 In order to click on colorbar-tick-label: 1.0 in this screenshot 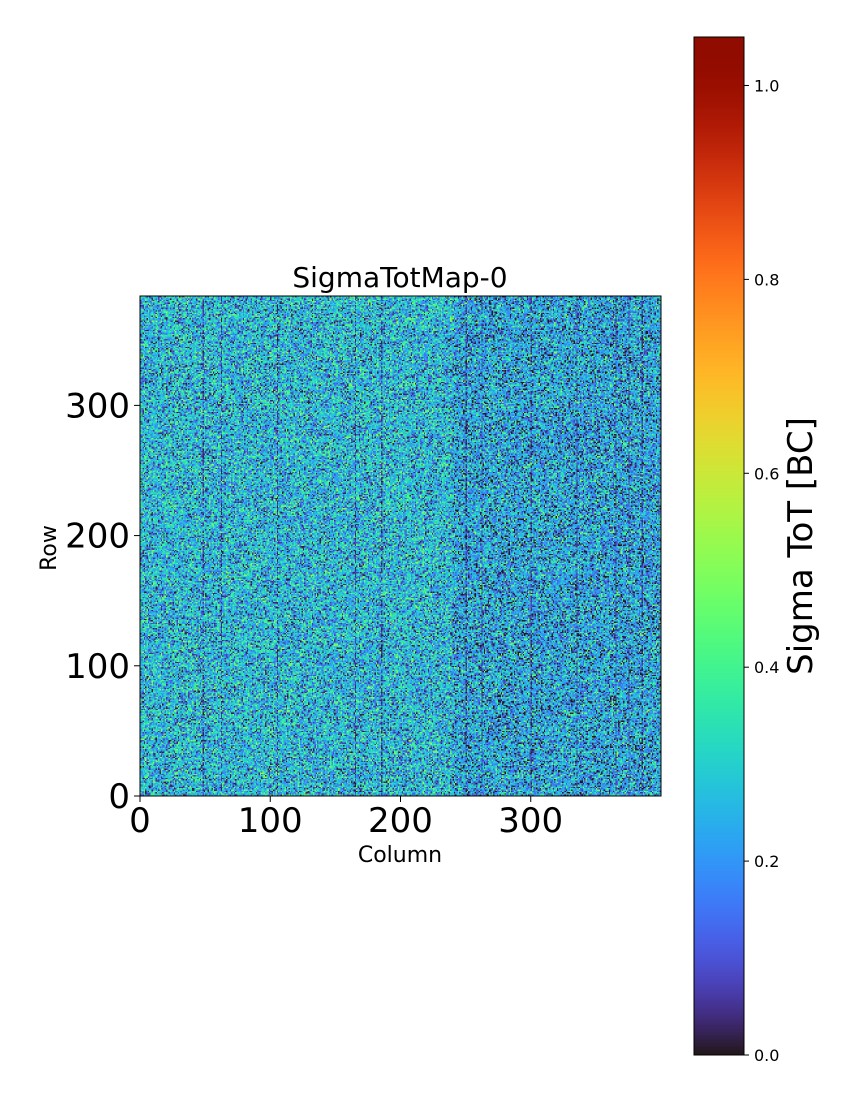, I will do `click(766, 85)`.